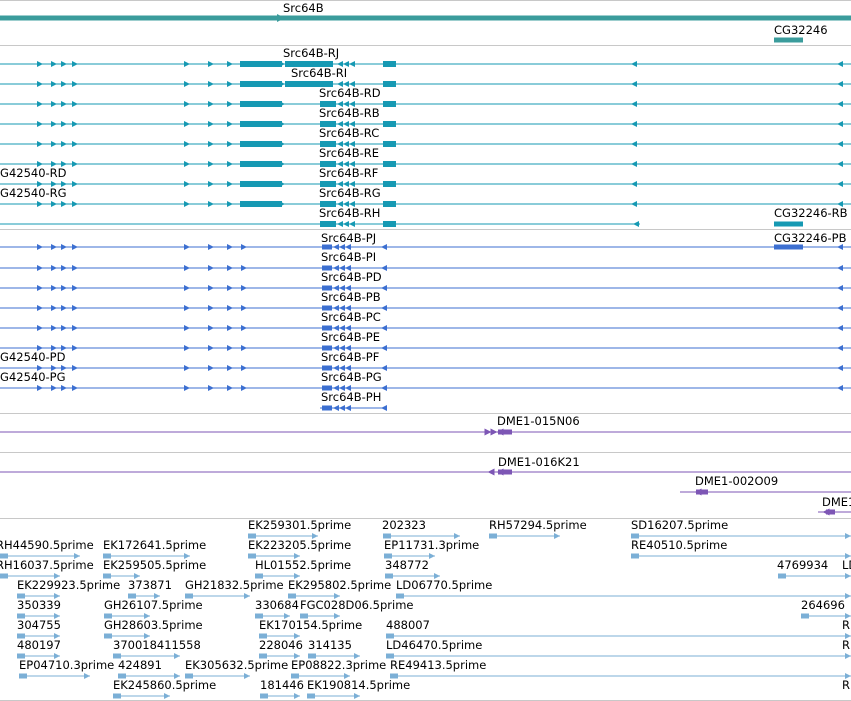  I want to click on gene-label: CG32246, so click(801, 30).